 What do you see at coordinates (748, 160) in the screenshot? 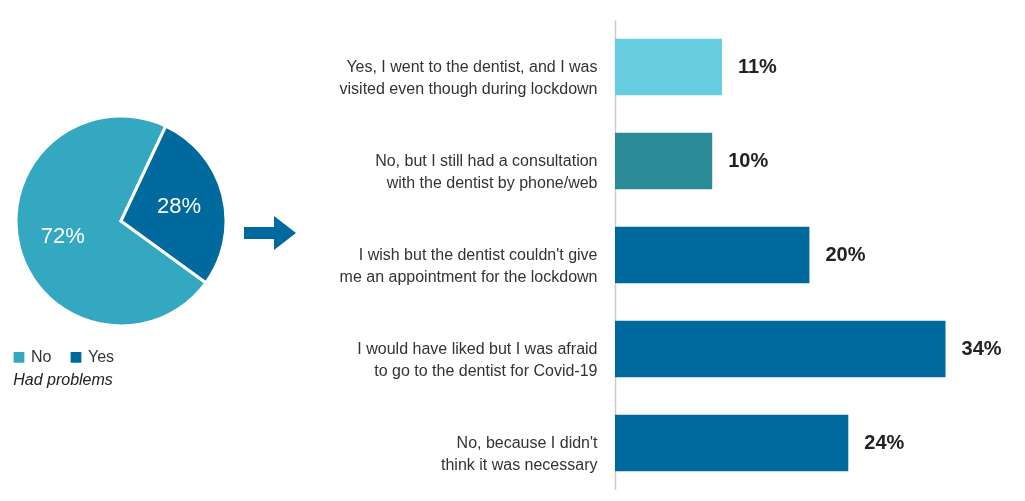
I see `data-label: 10%` at bounding box center [748, 160].